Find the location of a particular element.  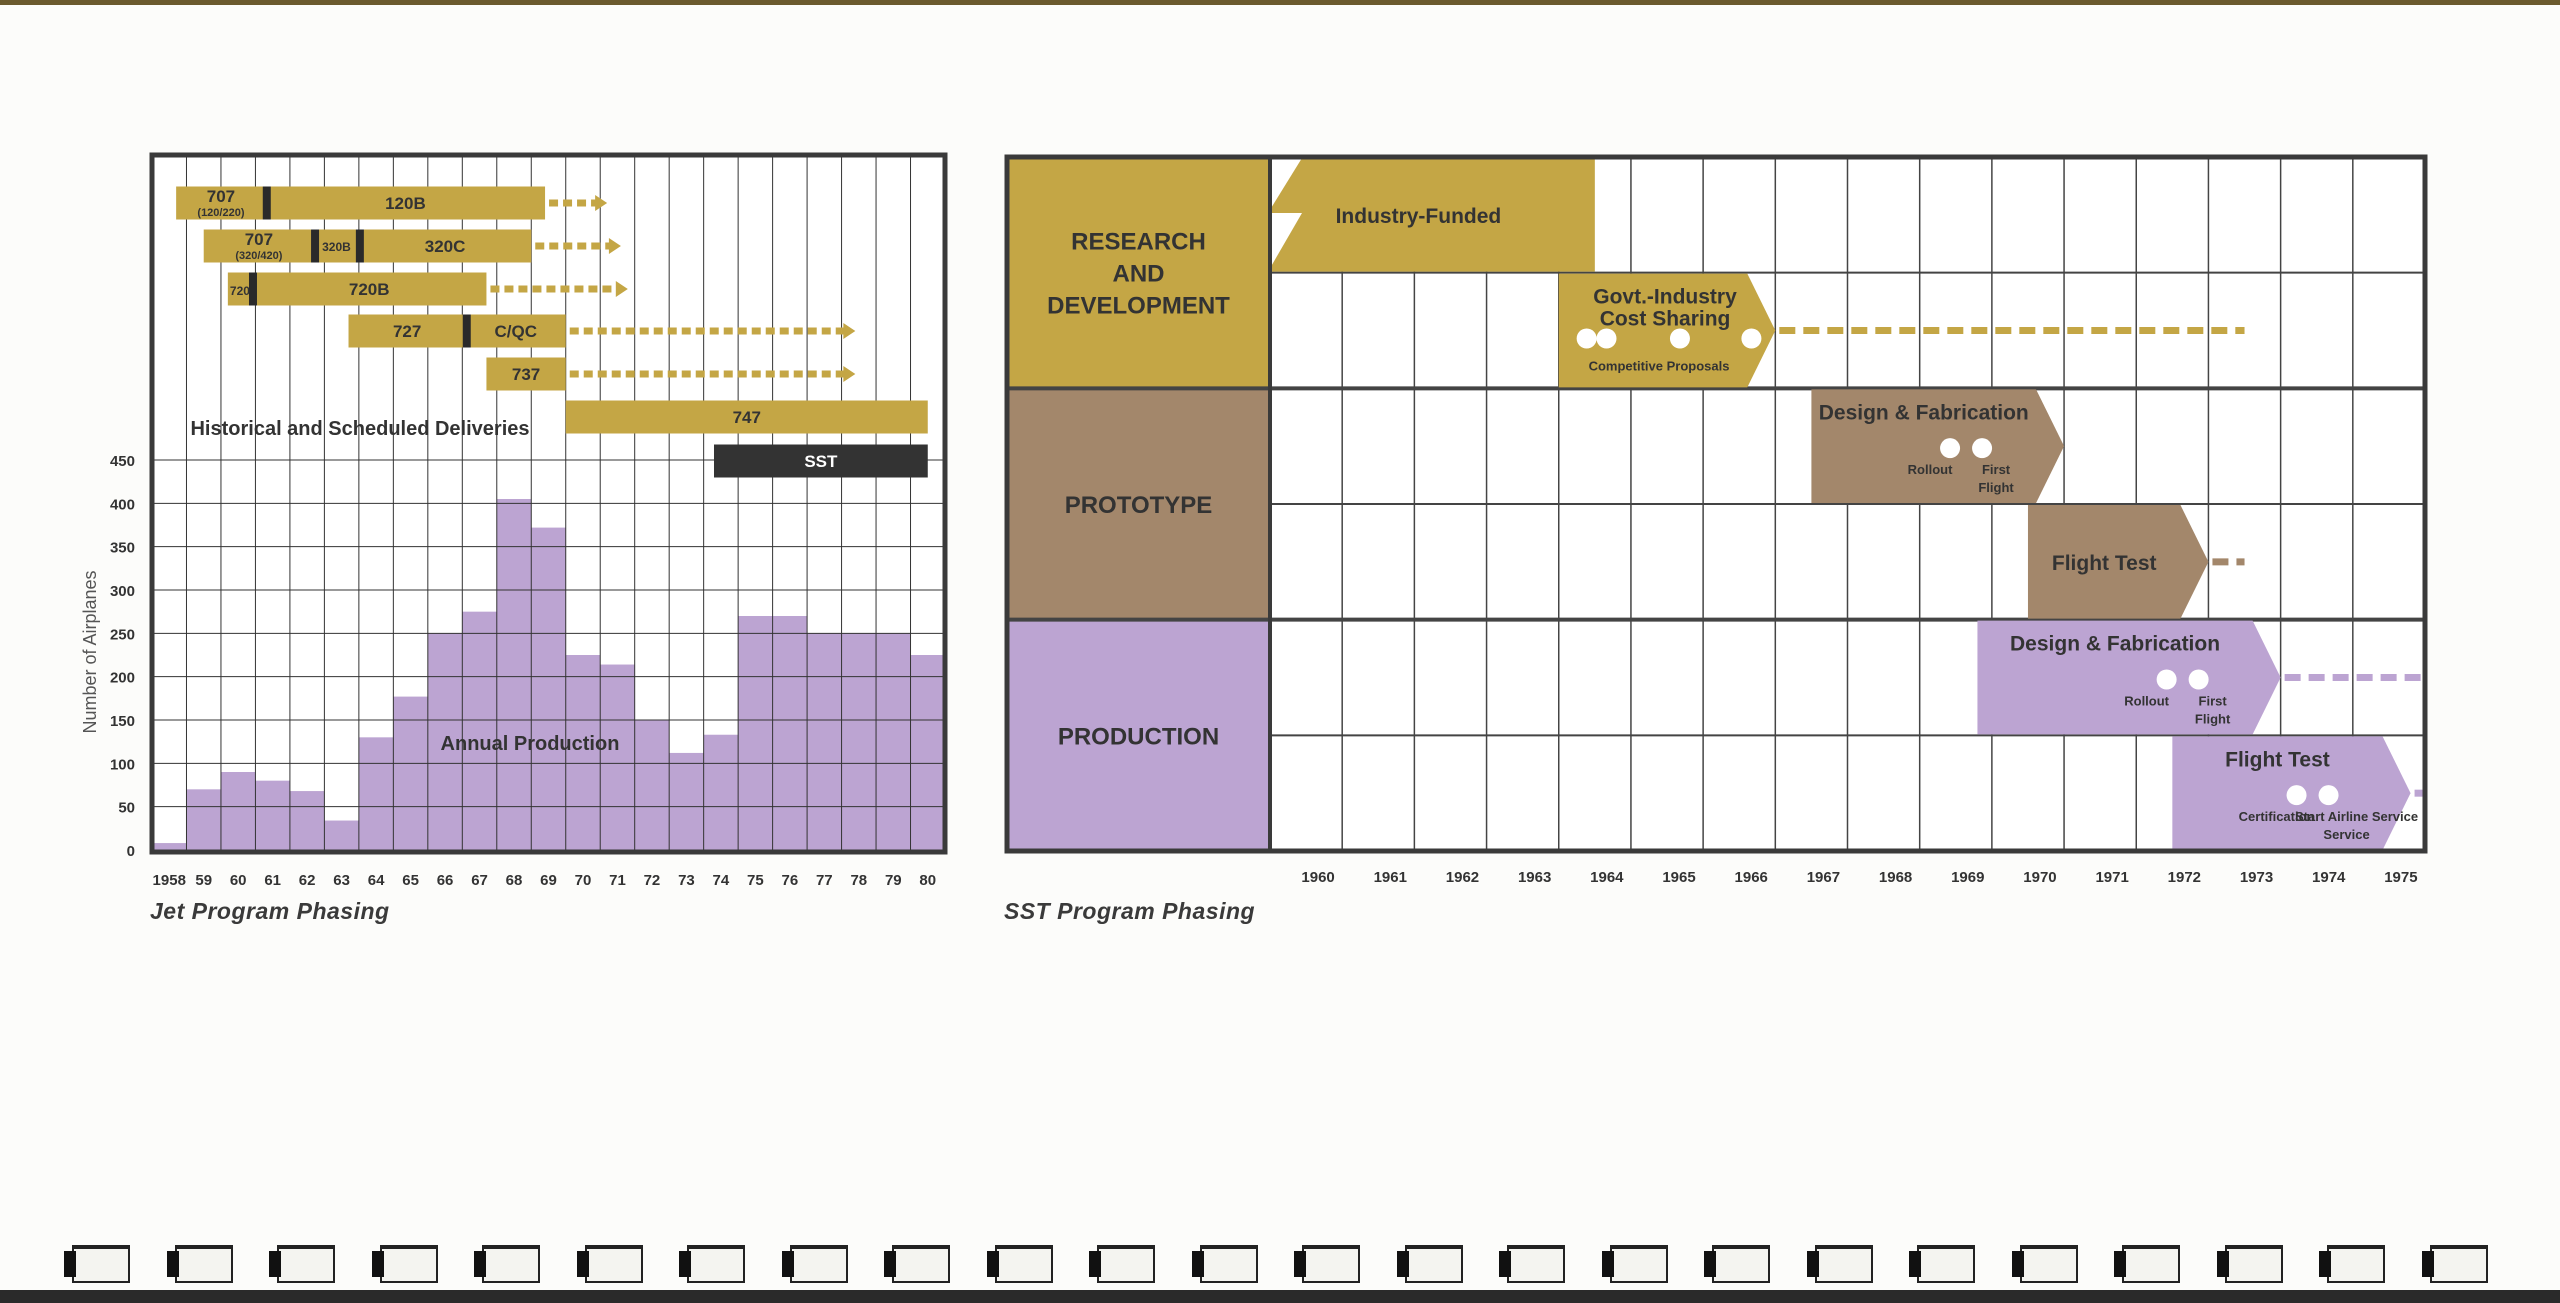

milestone-label: Service is located at coordinates (2346, 834).